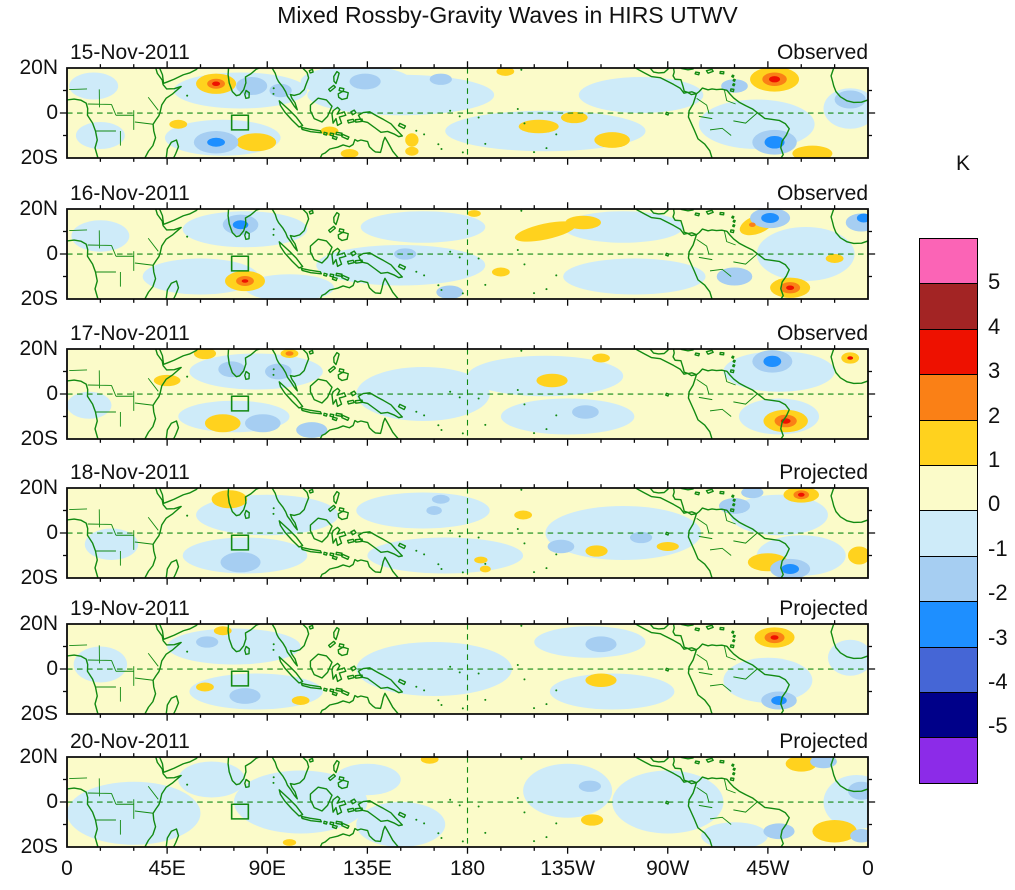  What do you see at coordinates (167, 868) in the screenshot?
I see `x-tick-label: 45E` at bounding box center [167, 868].